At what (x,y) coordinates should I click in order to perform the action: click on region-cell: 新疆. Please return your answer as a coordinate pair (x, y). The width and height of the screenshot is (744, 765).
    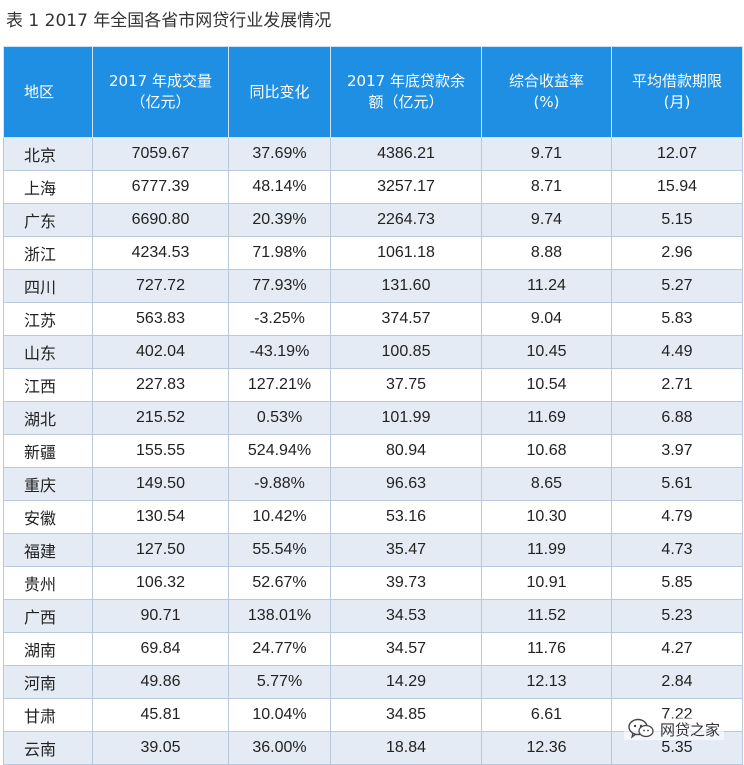
    Looking at the image, I should click on (48, 451).